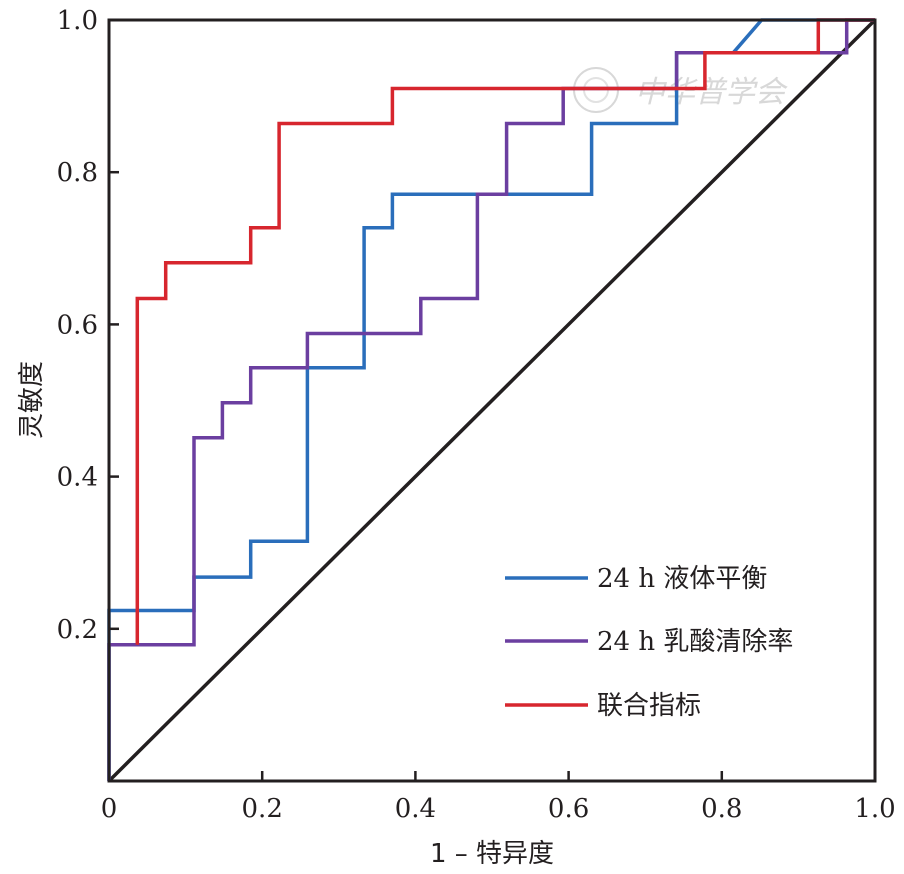  I want to click on legend-label-3: 联合指标, so click(649, 706).